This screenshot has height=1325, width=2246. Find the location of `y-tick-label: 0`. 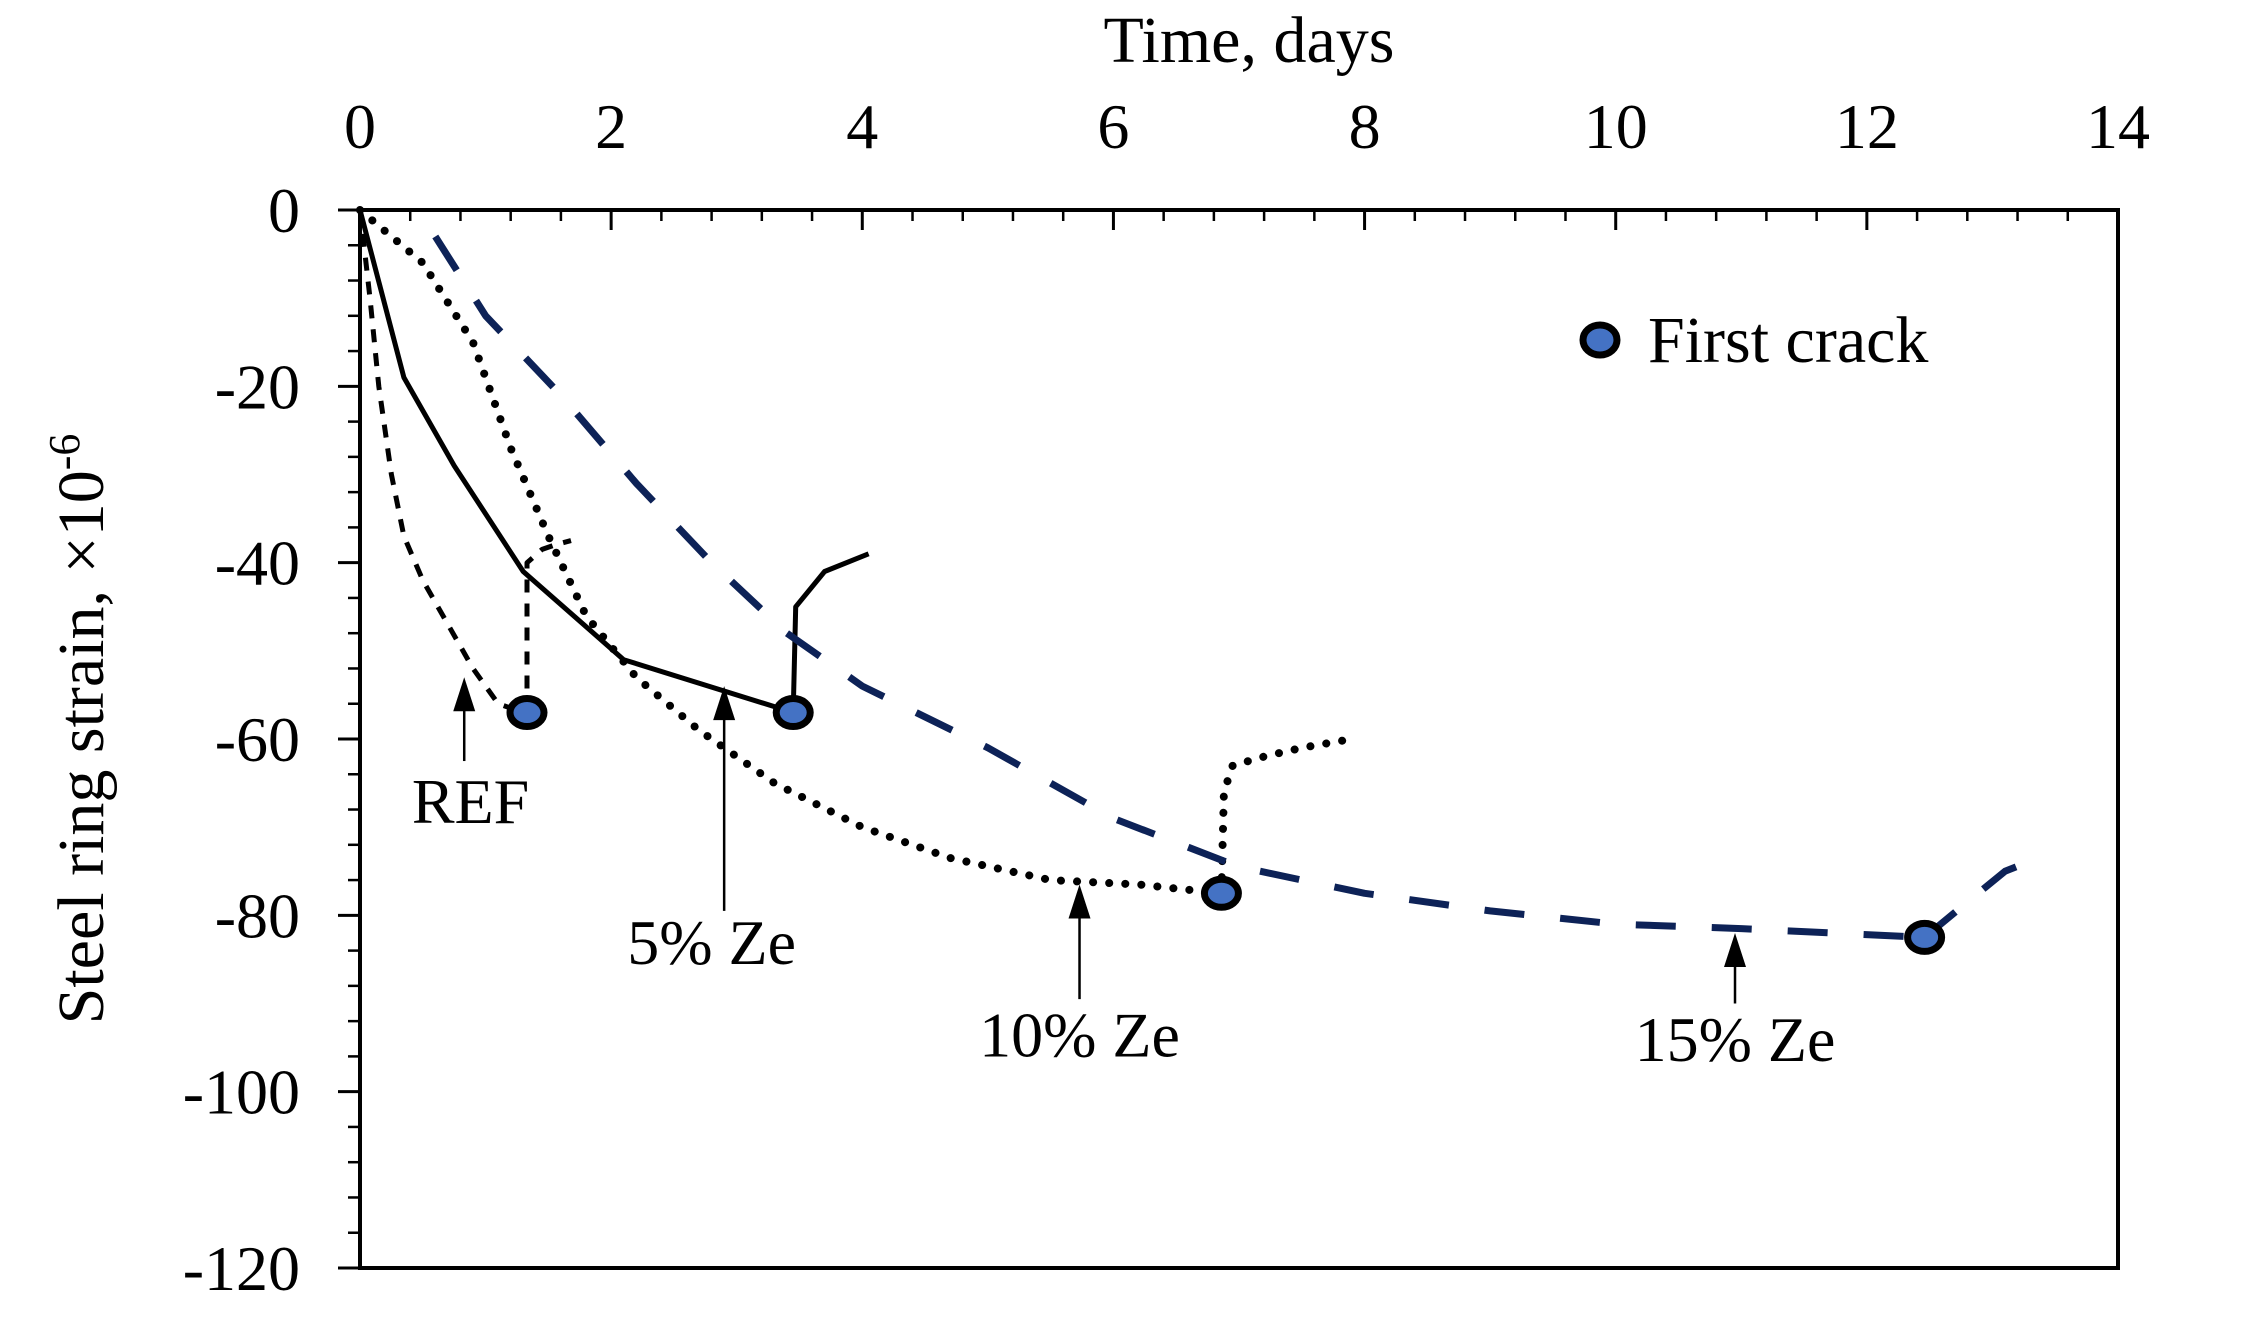

y-tick-label: 0 is located at coordinates (284, 210).